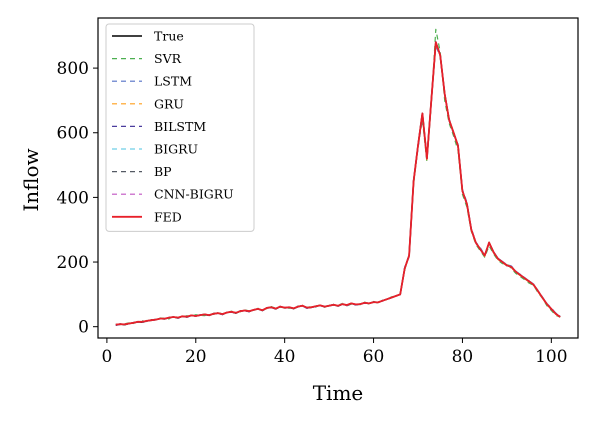  What do you see at coordinates (168, 216) in the screenshot?
I see `legend-label: FED` at bounding box center [168, 216].